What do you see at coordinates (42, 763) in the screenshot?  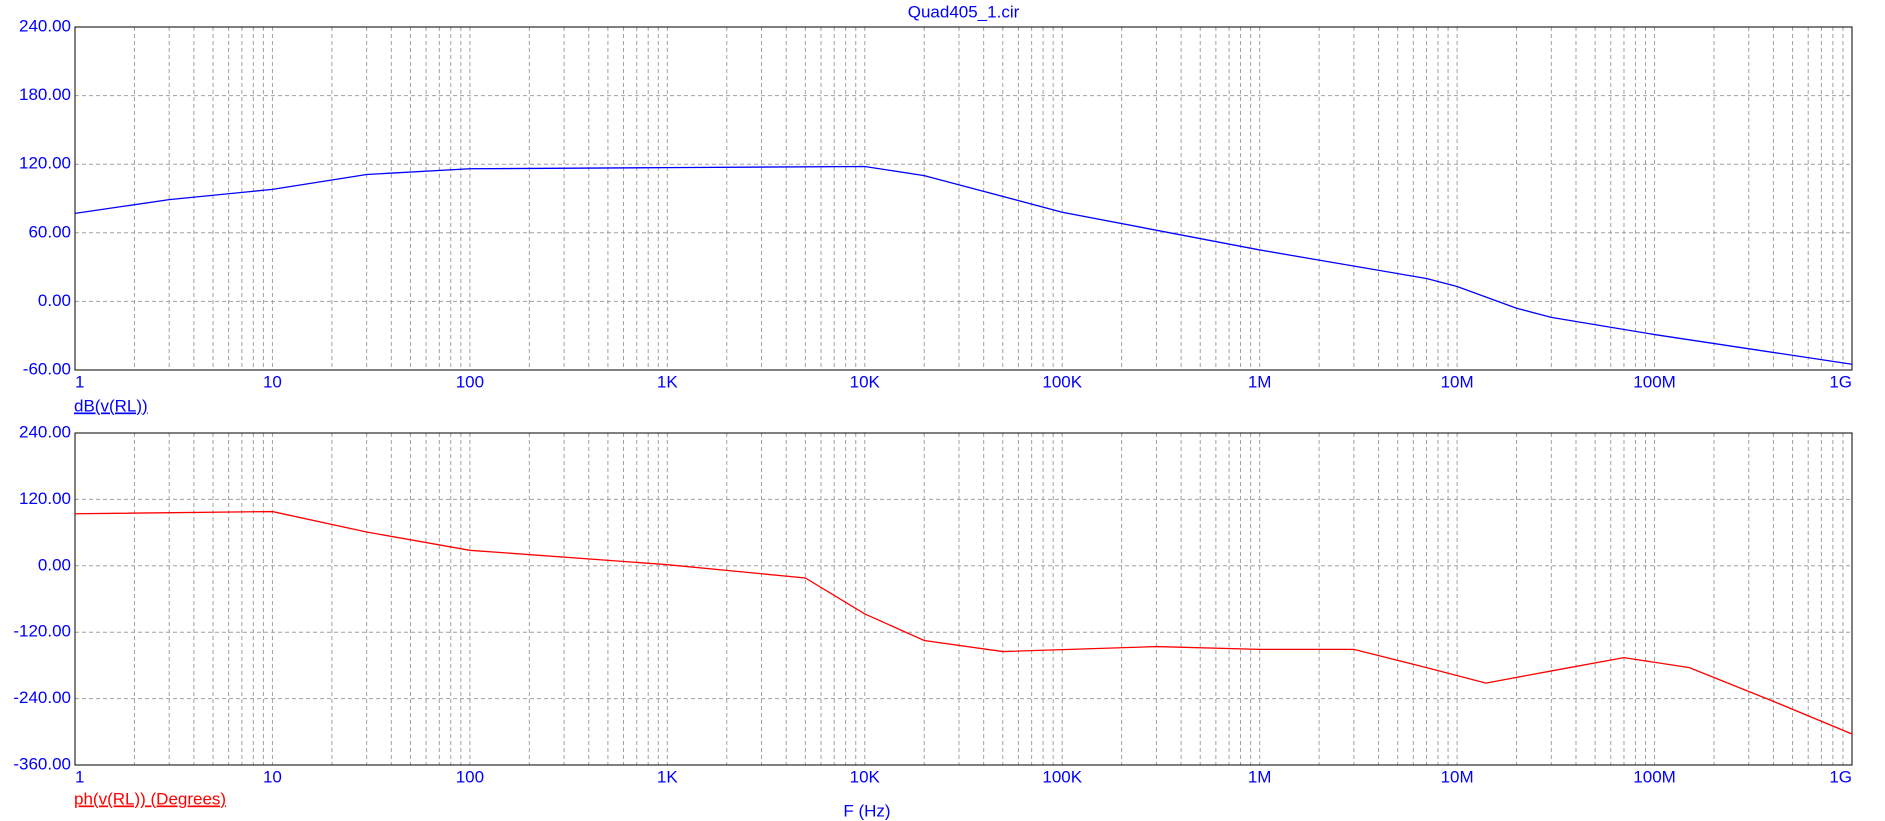 I see `y-tick-label: -360.00` at bounding box center [42, 763].